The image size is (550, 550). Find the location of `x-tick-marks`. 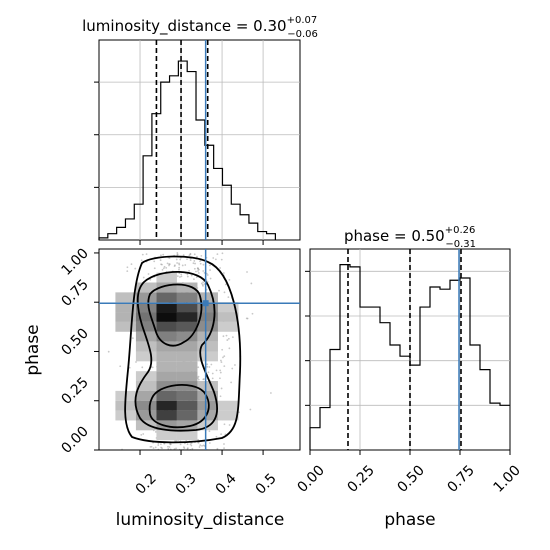

x-tick-marks is located at coordinates (201, 452).